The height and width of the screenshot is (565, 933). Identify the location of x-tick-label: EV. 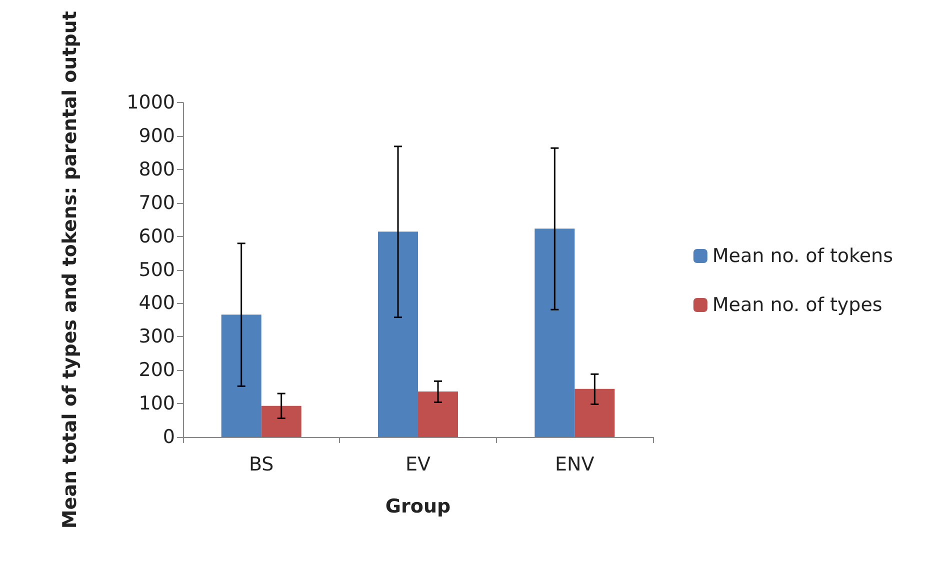
(418, 465).